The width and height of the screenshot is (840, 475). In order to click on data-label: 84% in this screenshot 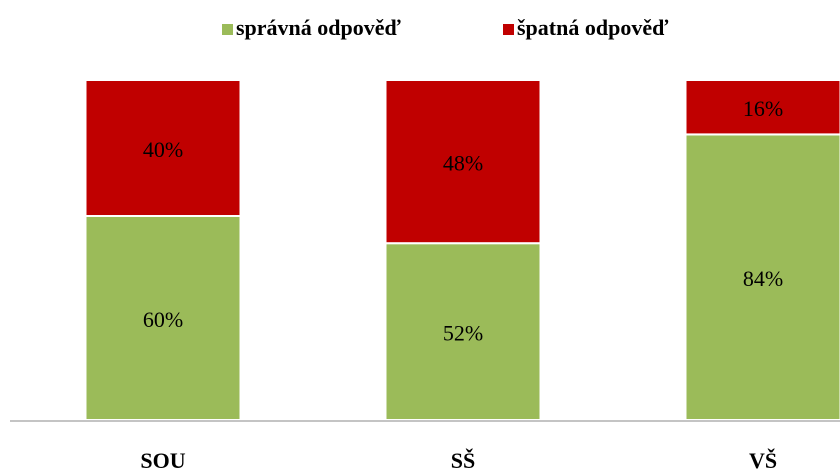, I will do `click(763, 278)`.